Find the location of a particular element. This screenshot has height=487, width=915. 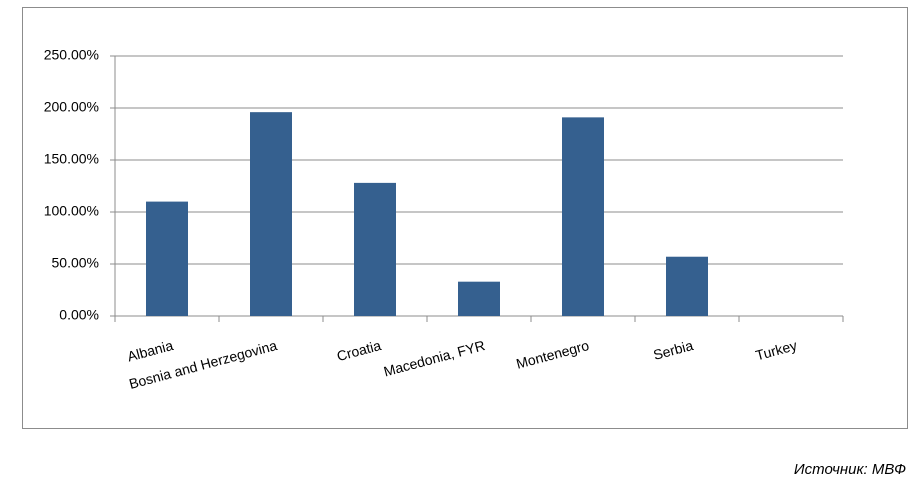

y-tick-label: 150.00% is located at coordinates (71, 159).